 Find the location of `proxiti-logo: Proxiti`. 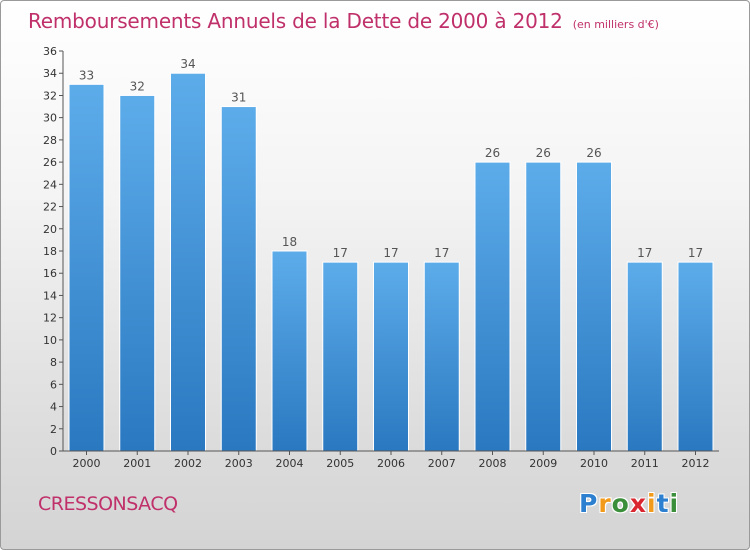

proxiti-logo: Proxiti is located at coordinates (629, 503).